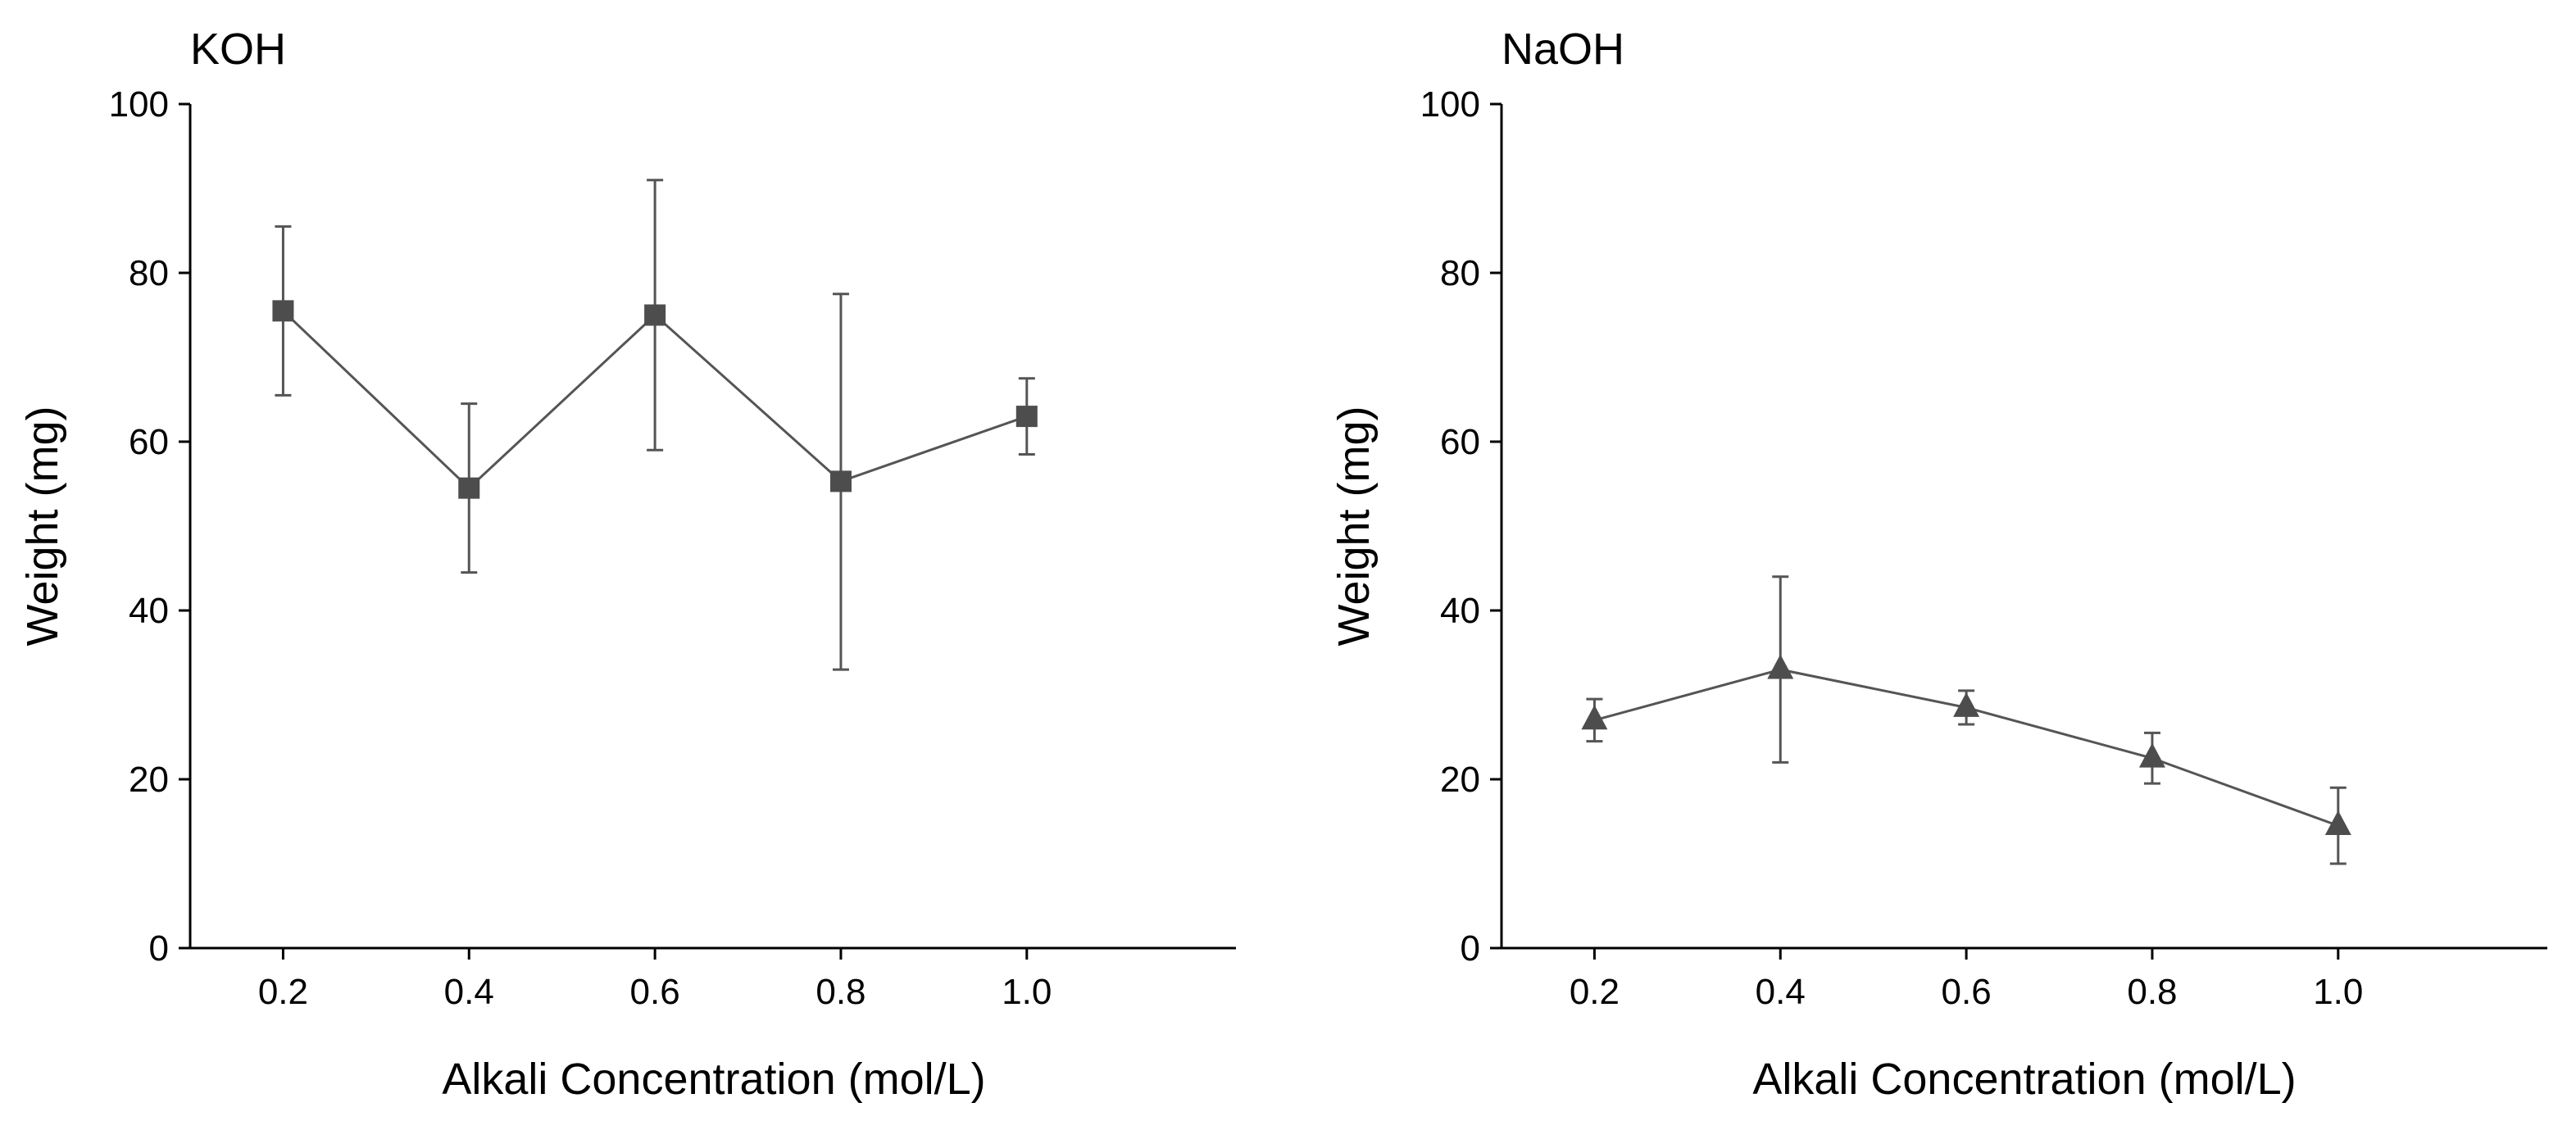 Image resolution: width=2576 pixels, height=1130 pixels. I want to click on koh-y-tick-label-4: 80, so click(149, 273).